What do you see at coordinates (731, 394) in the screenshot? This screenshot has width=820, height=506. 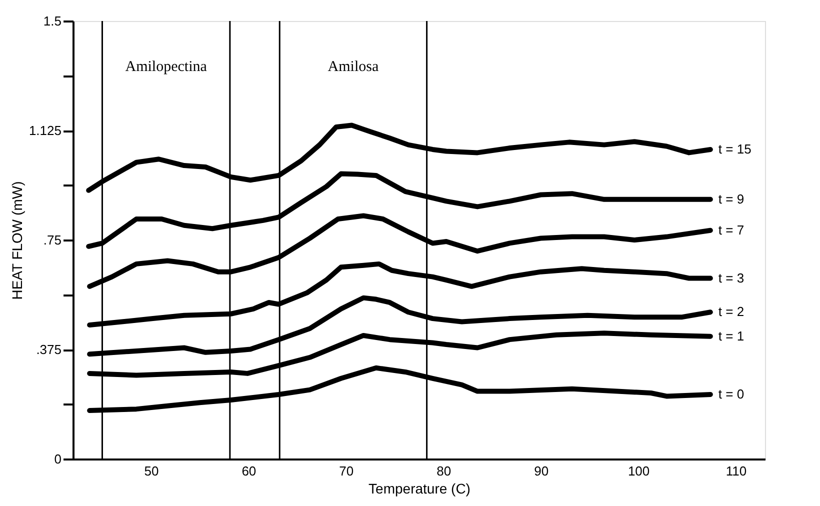 I see `series-label: t = 0` at bounding box center [731, 394].